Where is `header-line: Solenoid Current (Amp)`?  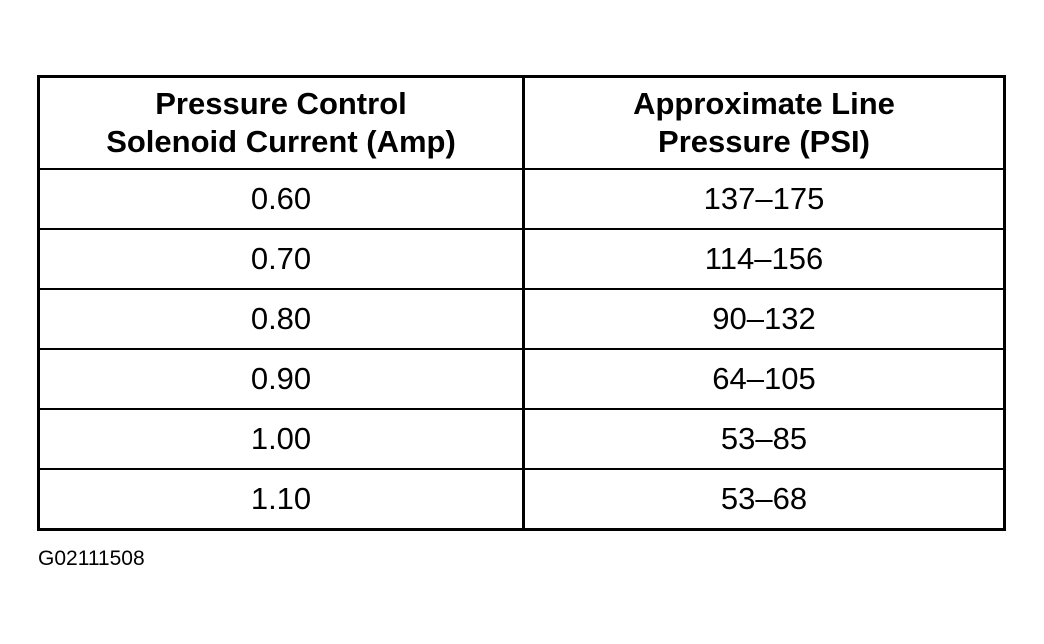 header-line: Solenoid Current (Amp) is located at coordinates (281, 141).